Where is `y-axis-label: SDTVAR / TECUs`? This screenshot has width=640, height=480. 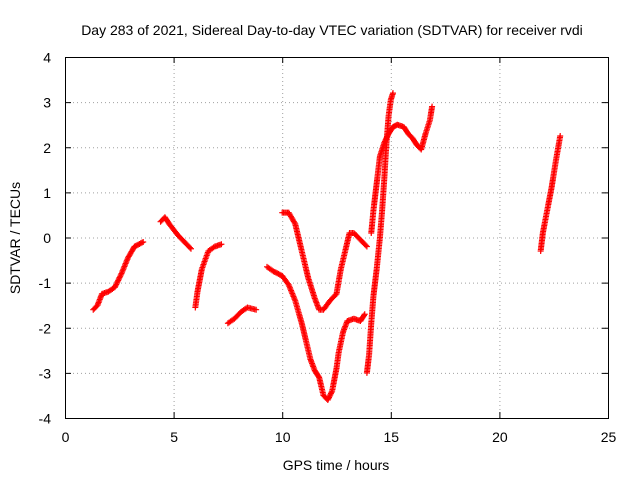
y-axis-label: SDTVAR / TECUs is located at coordinates (15, 238).